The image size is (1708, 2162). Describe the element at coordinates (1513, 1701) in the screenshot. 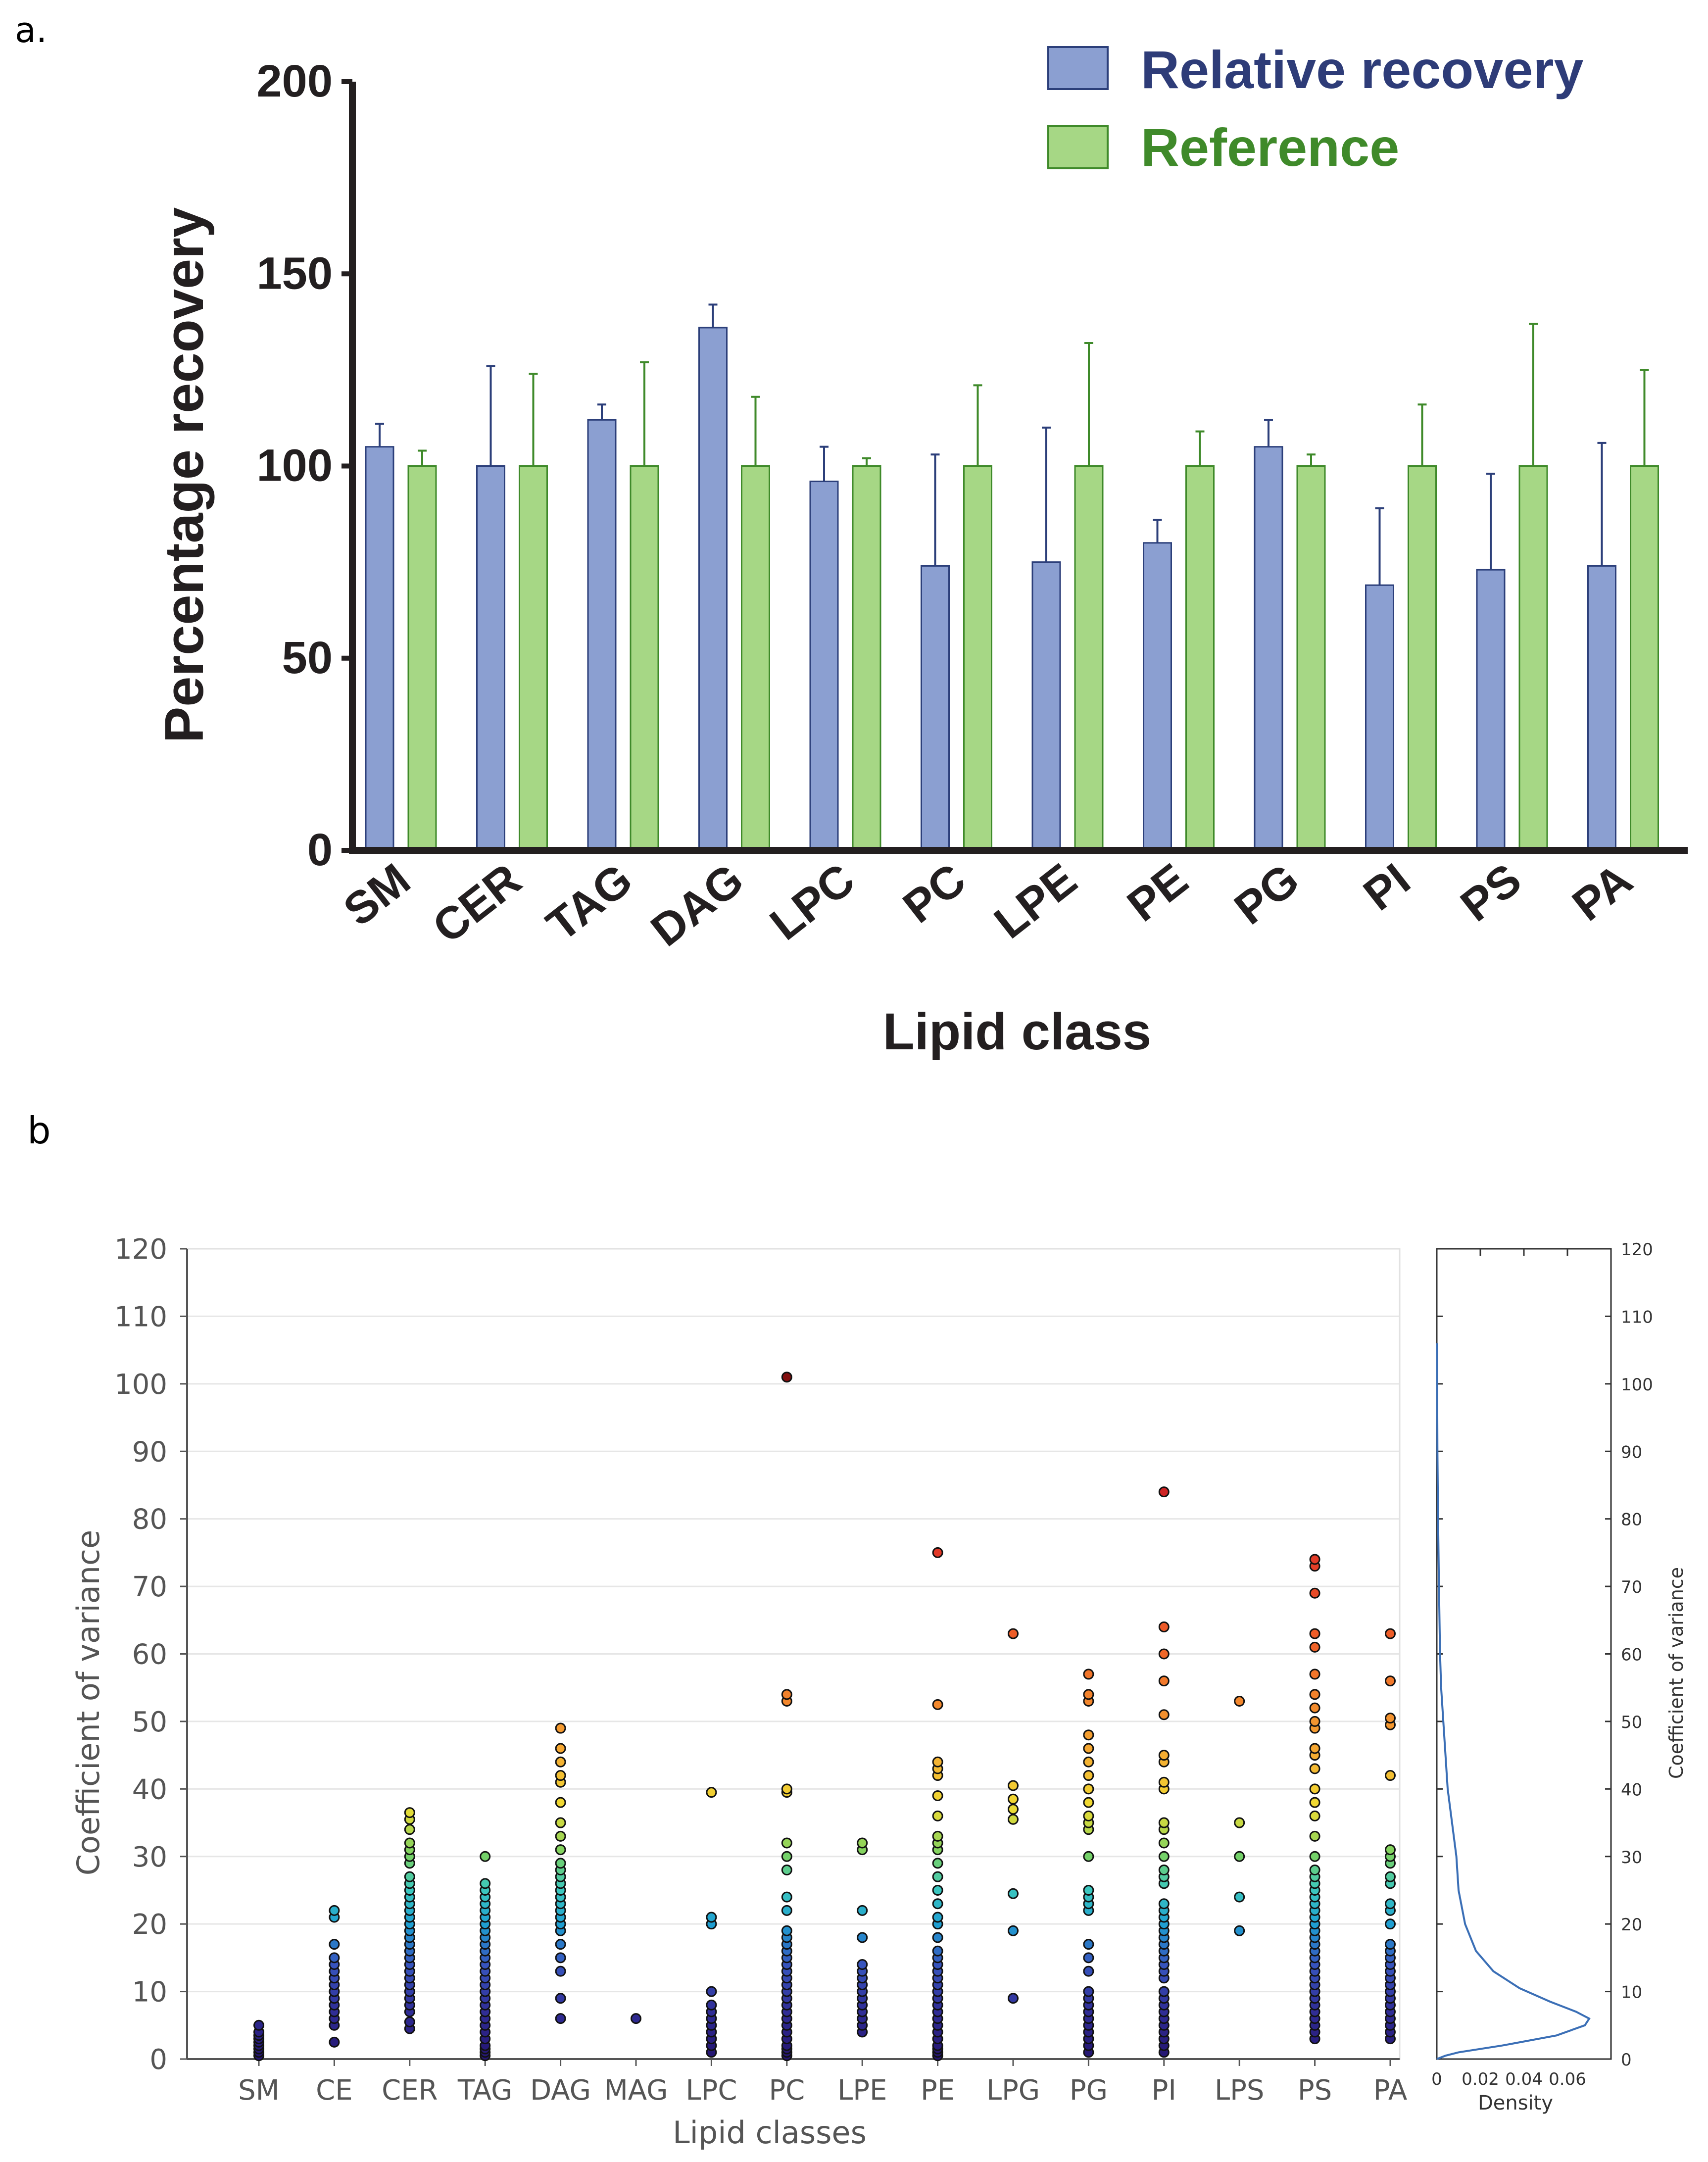

I see `density-curve` at that location.